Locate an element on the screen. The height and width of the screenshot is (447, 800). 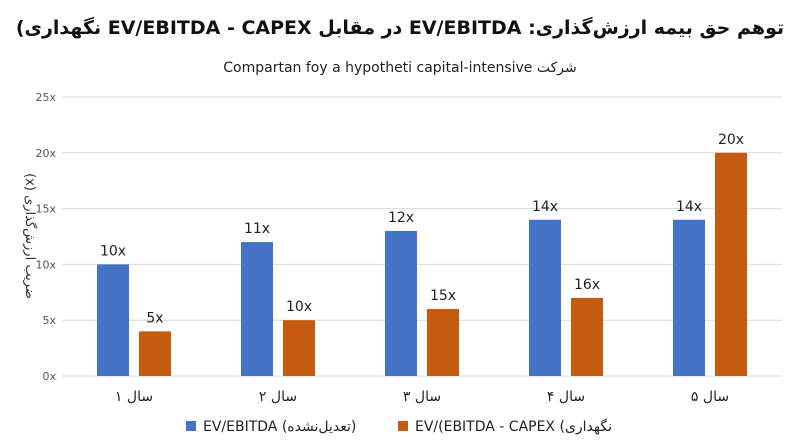
x-category-label: سال ۱ is located at coordinates (134, 397).